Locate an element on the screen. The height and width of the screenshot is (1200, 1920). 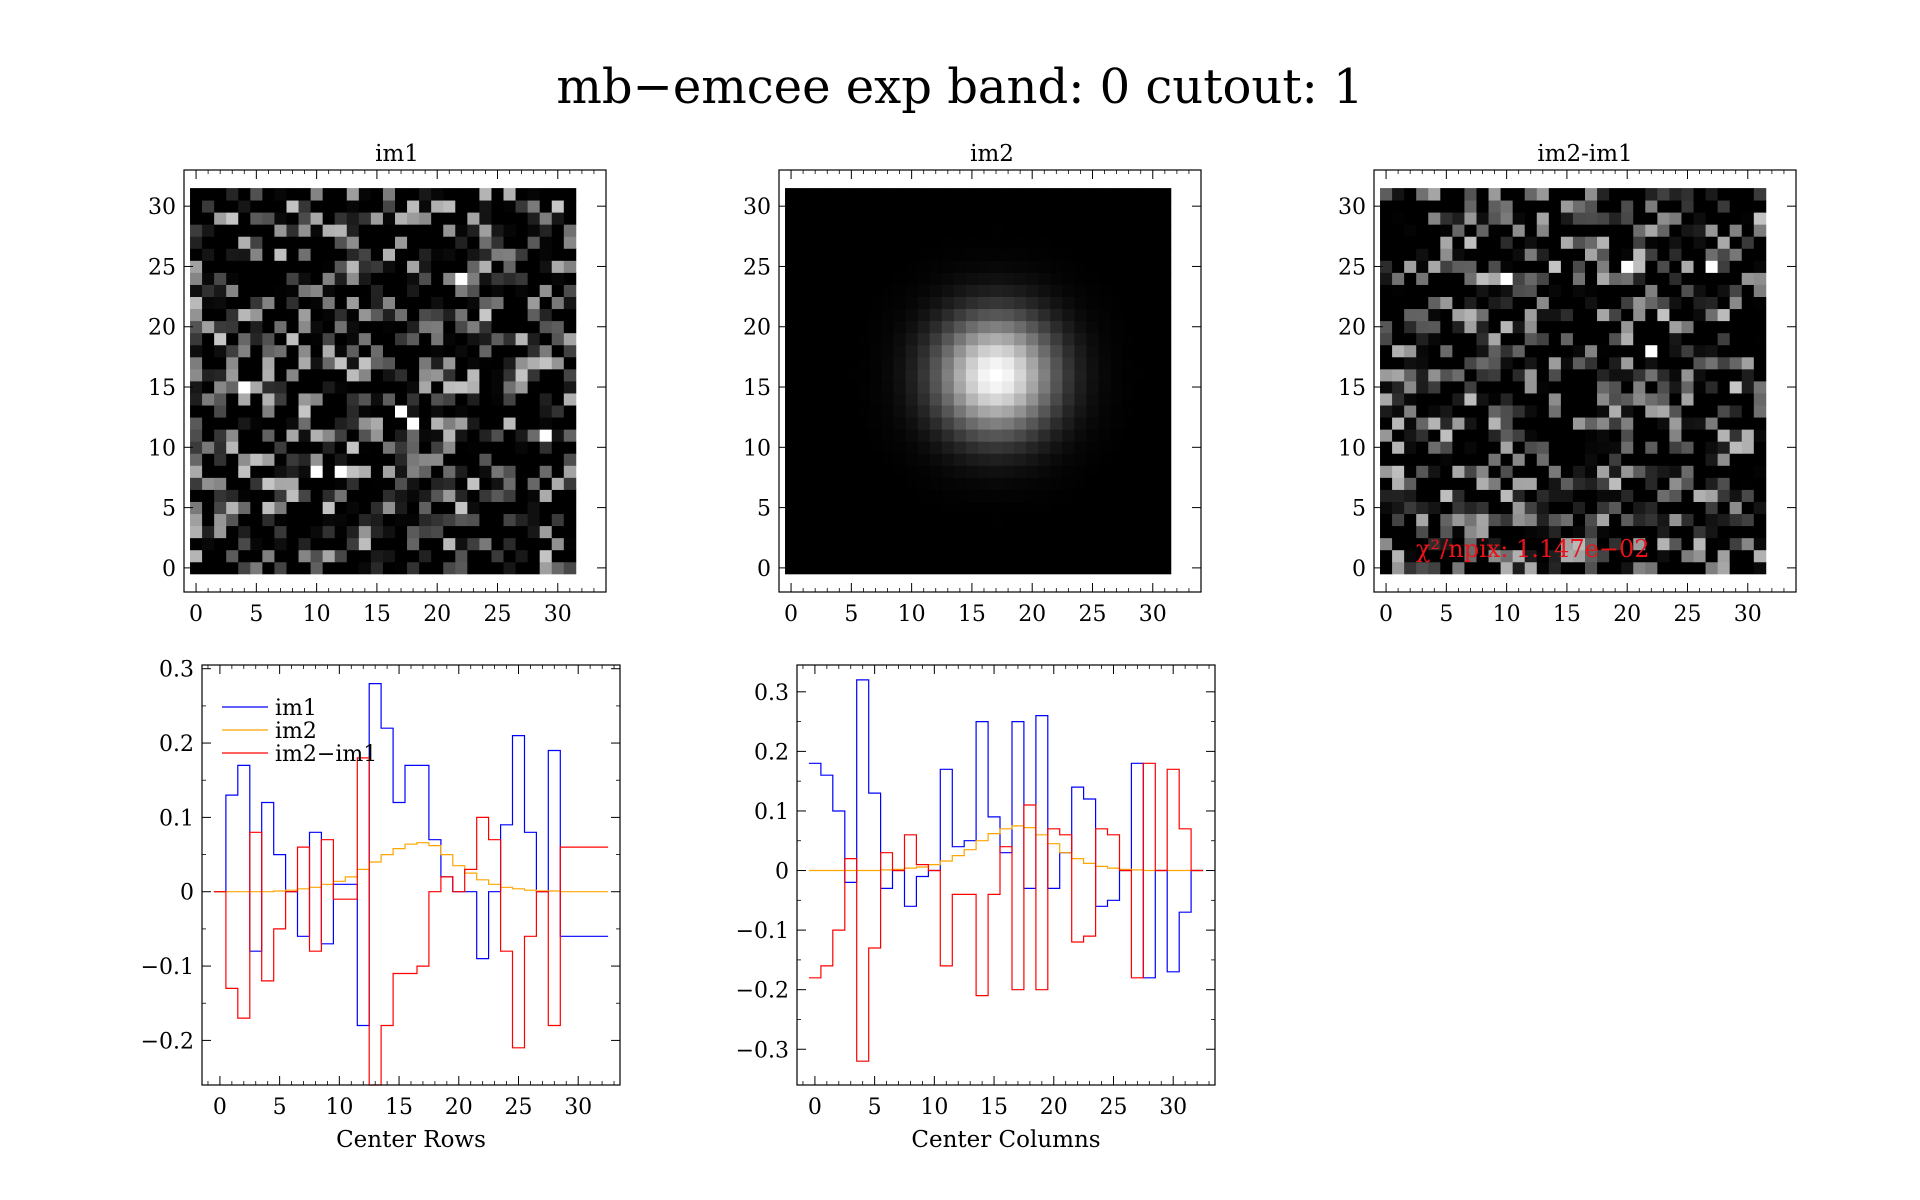
x-tick-label: 20 is located at coordinates (1054, 1107).